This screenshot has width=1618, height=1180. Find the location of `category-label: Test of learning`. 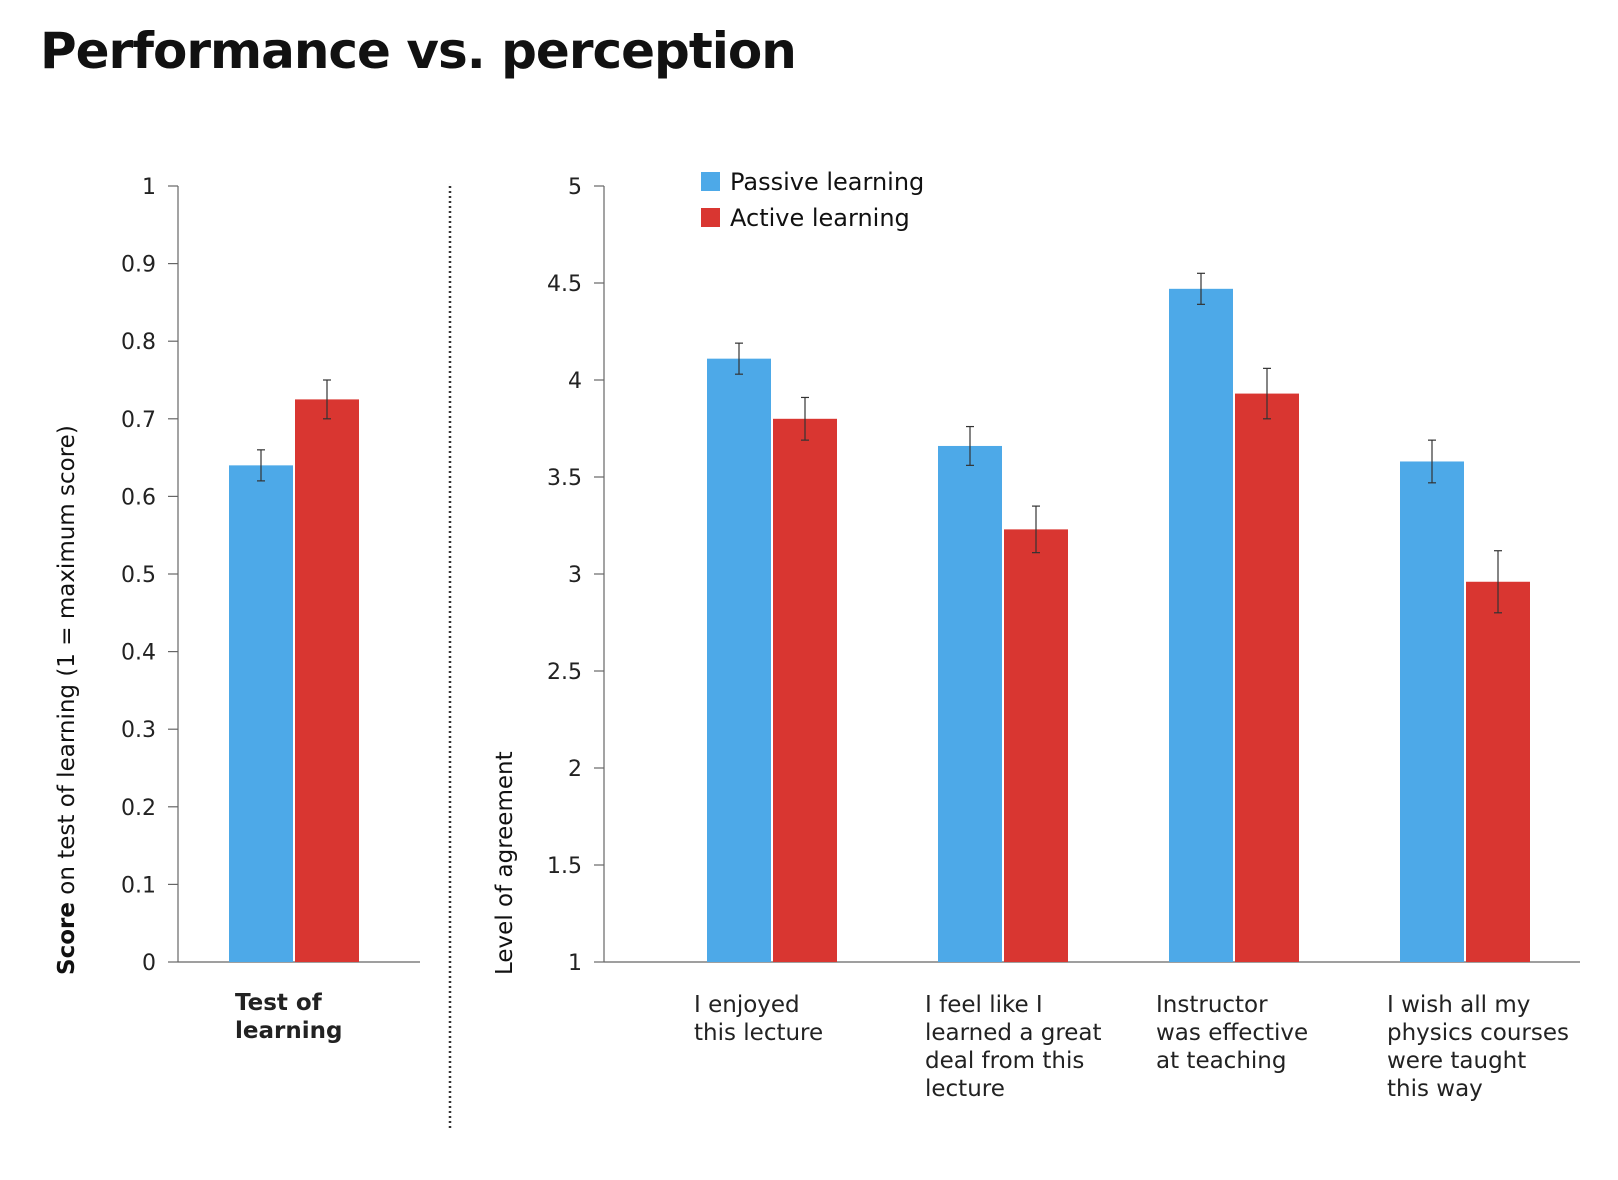

category-label: Test of learning is located at coordinates (288, 1017).